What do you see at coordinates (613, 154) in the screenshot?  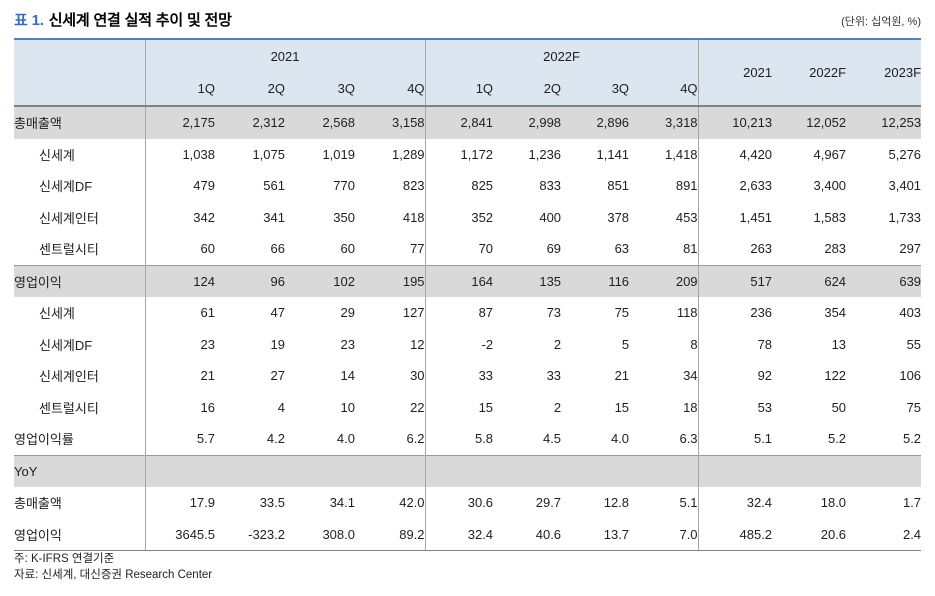 I see `cell-value: 1,141` at bounding box center [613, 154].